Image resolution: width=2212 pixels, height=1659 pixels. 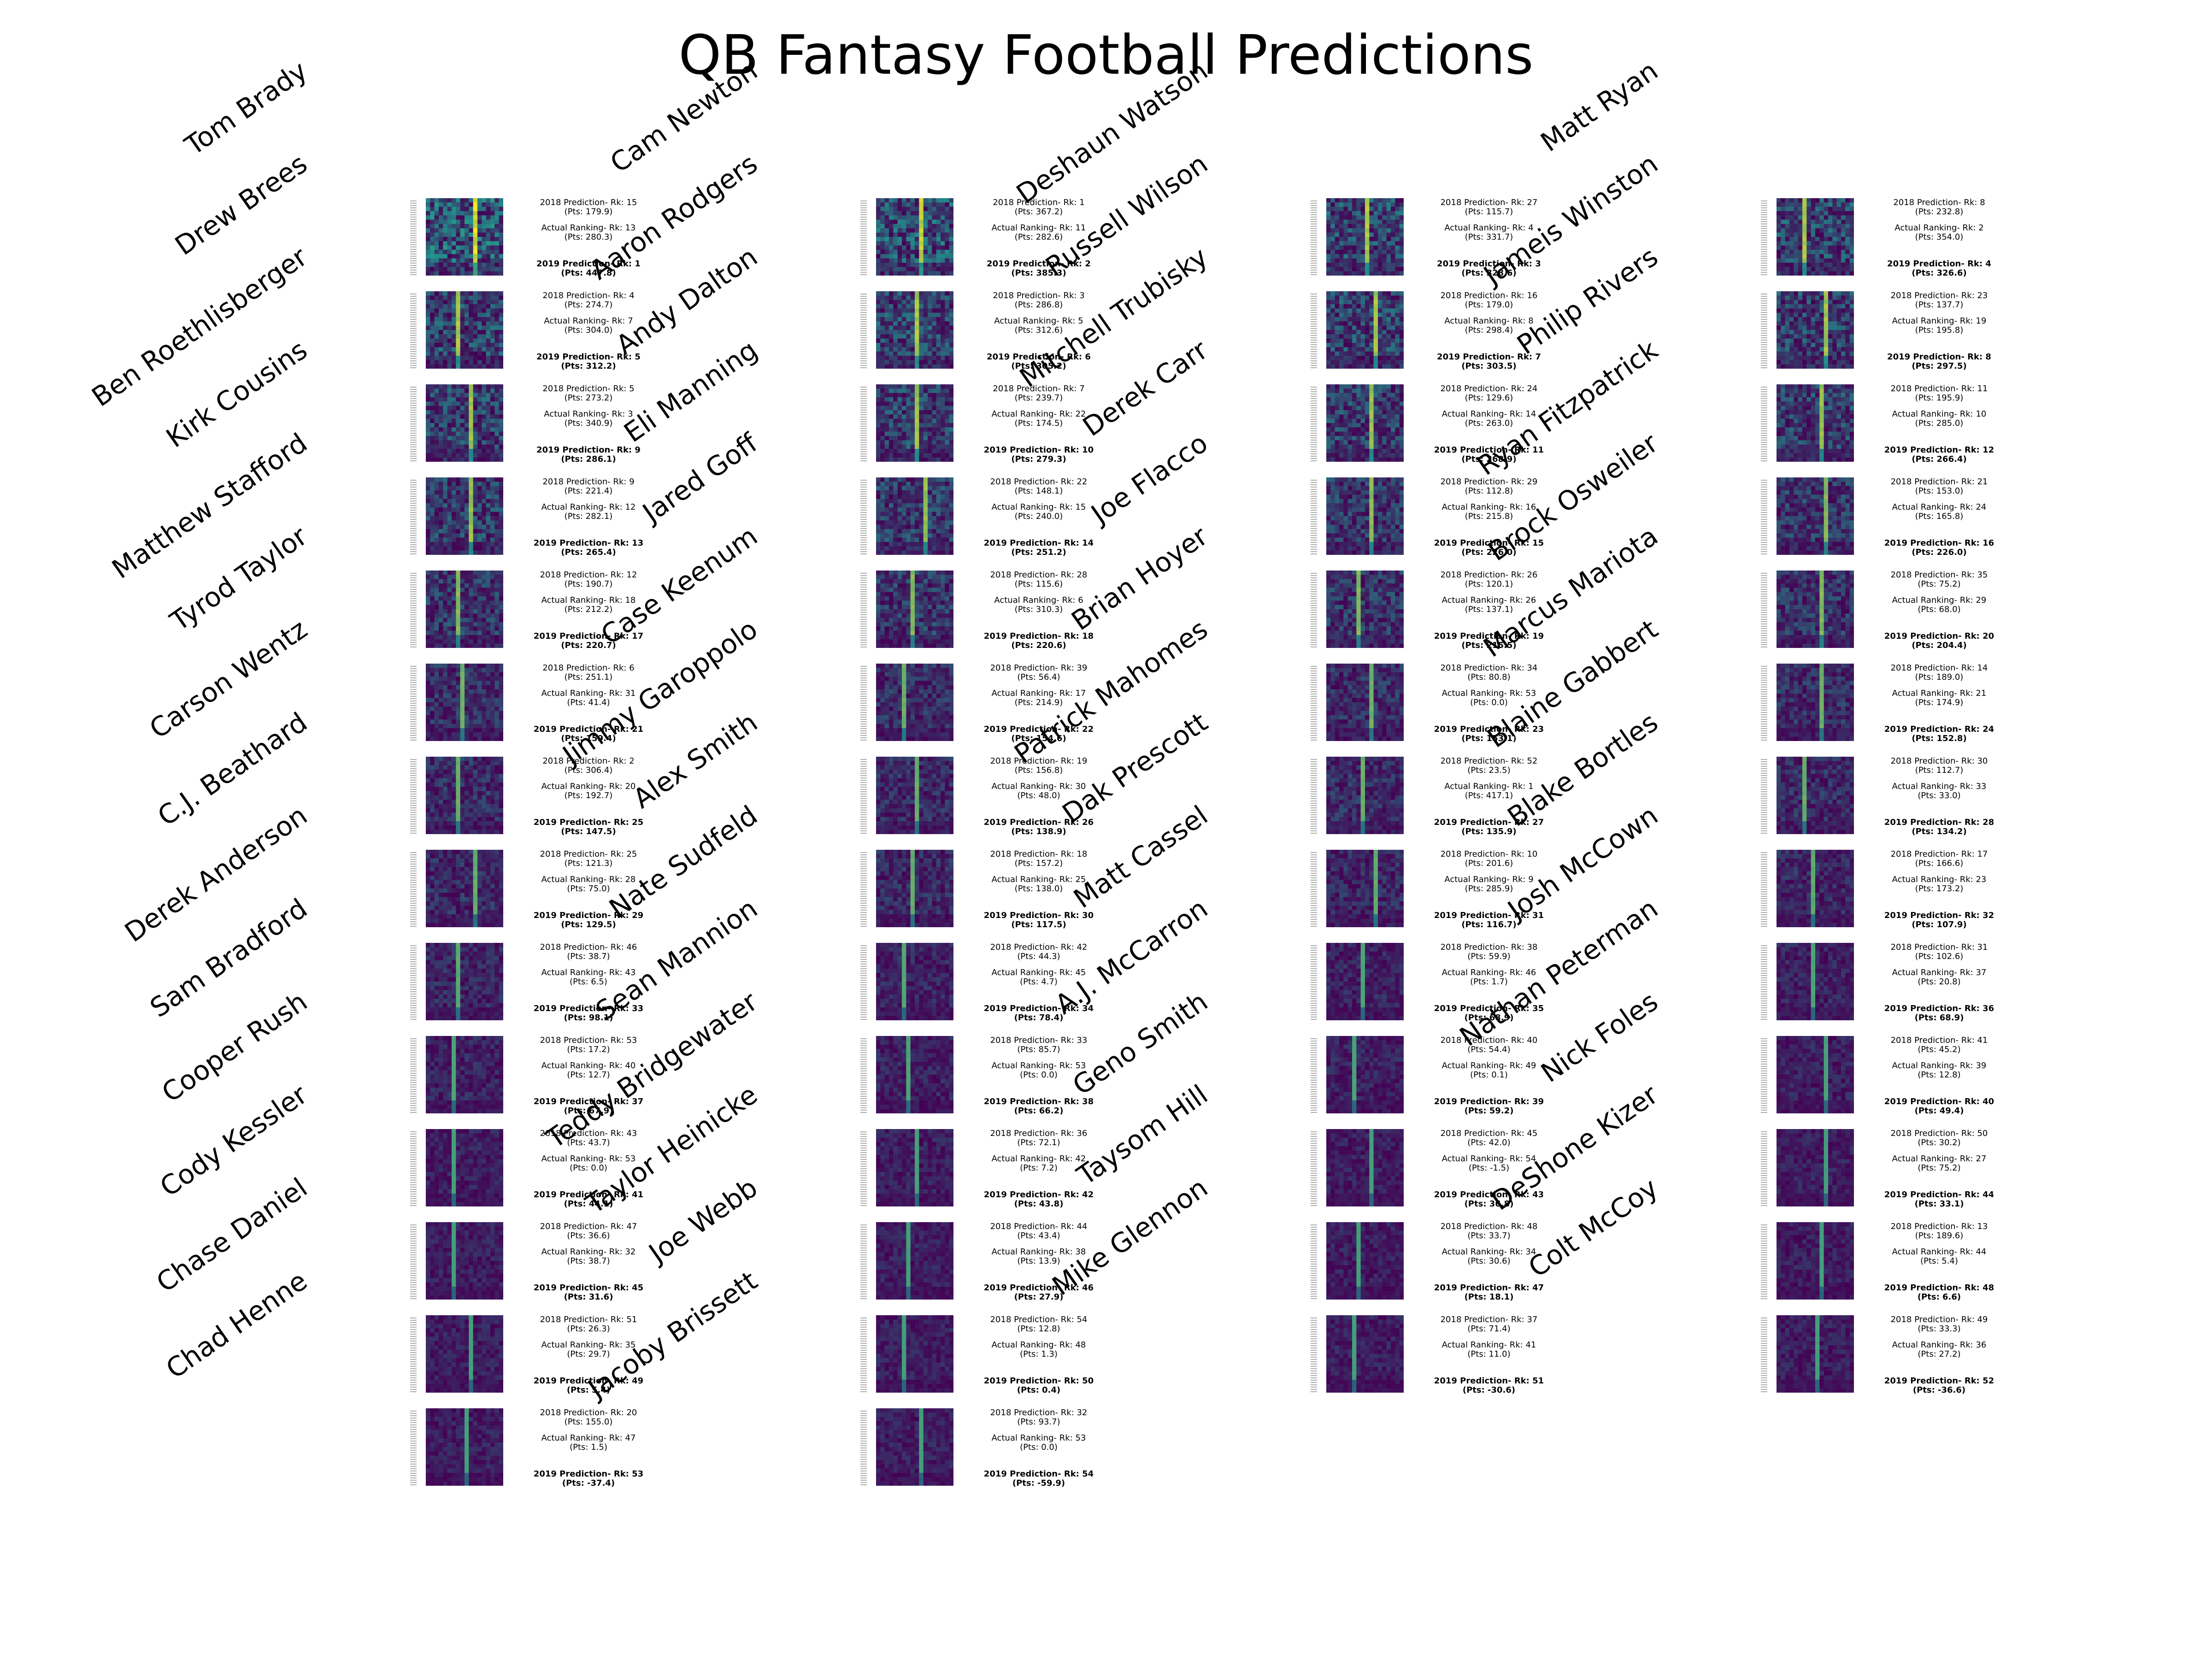 I want to click on actual-ranking: Actual Ranking- Rk: 7, so click(x=588, y=321).